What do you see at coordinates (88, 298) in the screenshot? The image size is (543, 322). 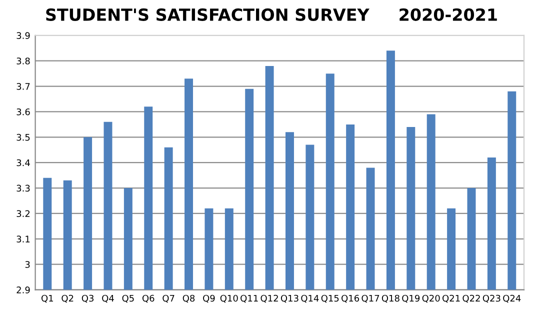 I see `x-tick-label: Q3` at bounding box center [88, 298].